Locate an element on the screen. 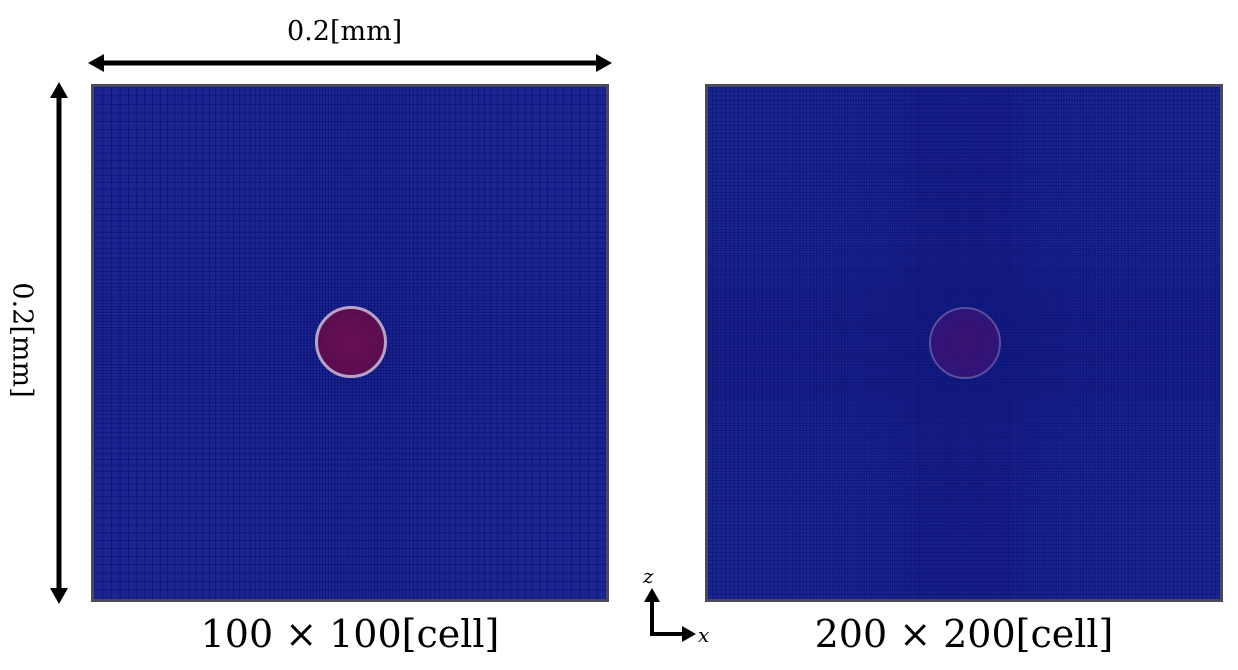 This screenshot has height=670, width=1238. width-arrow is located at coordinates (350, 63).